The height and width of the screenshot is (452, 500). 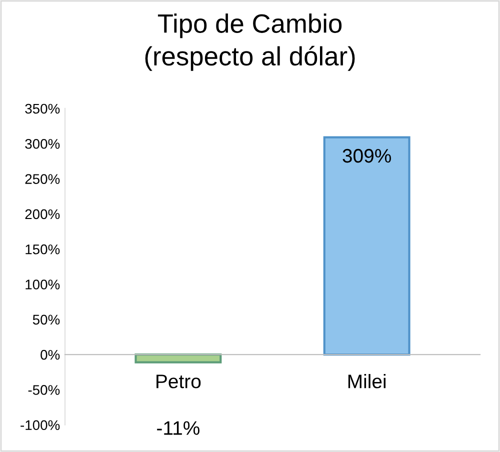 I want to click on y-tick-label: 300%, so click(x=42, y=143).